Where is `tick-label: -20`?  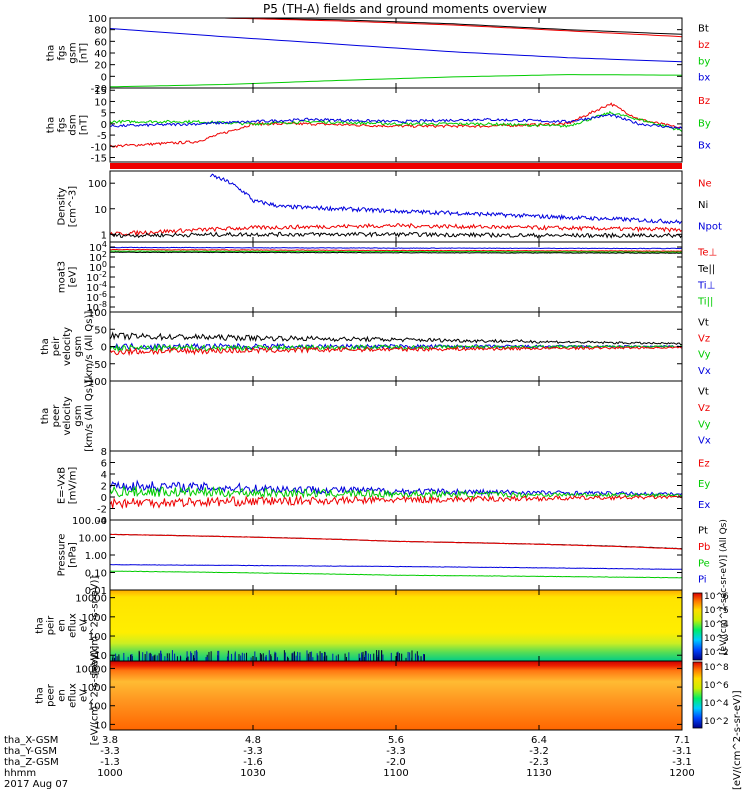 tick-label: -20 is located at coordinates (99, 89).